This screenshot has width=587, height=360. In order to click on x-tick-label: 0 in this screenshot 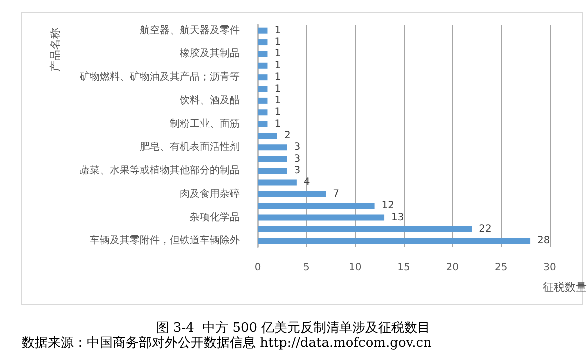, I will do `click(258, 268)`.